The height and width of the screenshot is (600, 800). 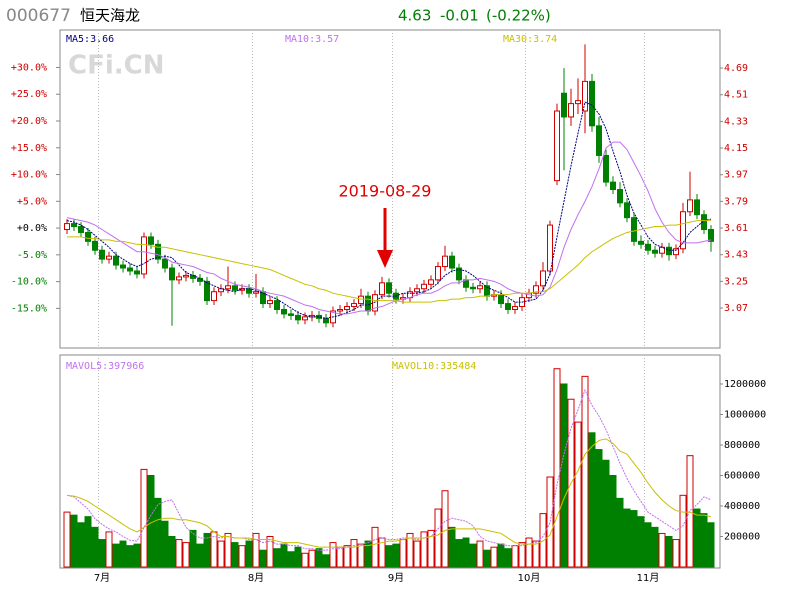 What do you see at coordinates (736, 308) in the screenshot?
I see `y2-tick-label: 3.07` at bounding box center [736, 308].